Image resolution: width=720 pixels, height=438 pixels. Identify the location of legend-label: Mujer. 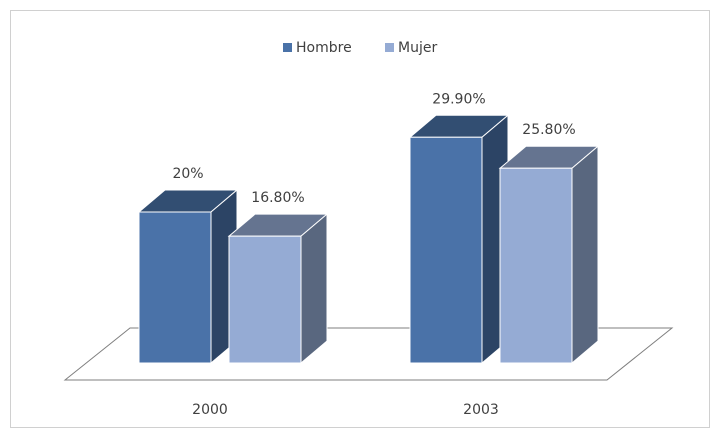
(417, 48).